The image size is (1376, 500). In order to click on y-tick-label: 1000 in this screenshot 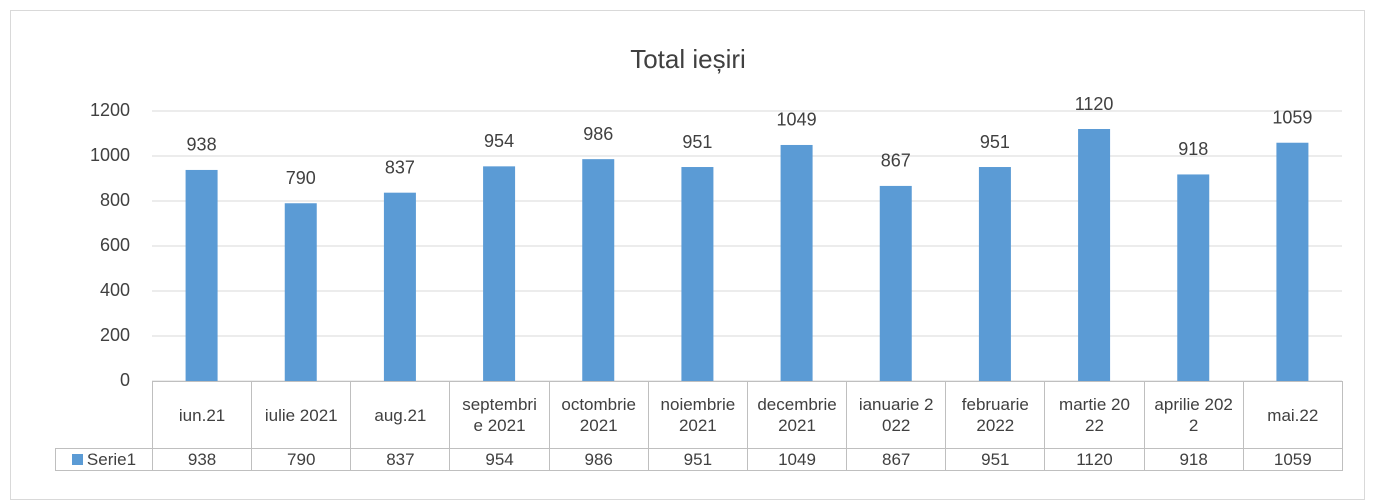, I will do `click(110, 155)`.